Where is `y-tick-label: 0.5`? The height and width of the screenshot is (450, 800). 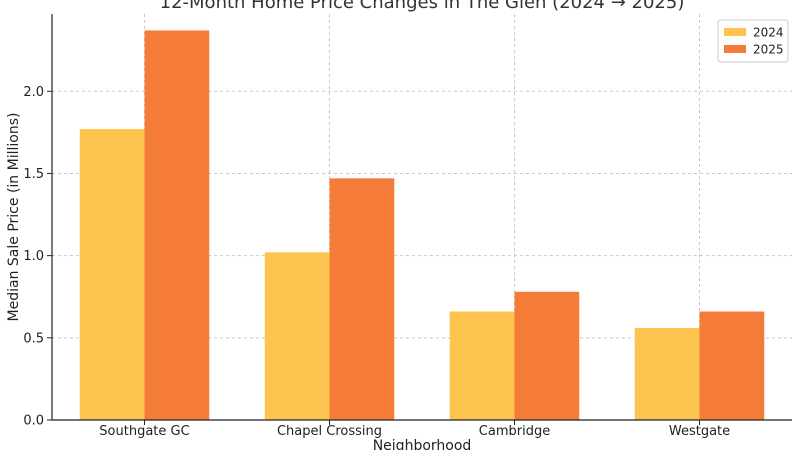 y-tick-label: 0.5 is located at coordinates (33, 338).